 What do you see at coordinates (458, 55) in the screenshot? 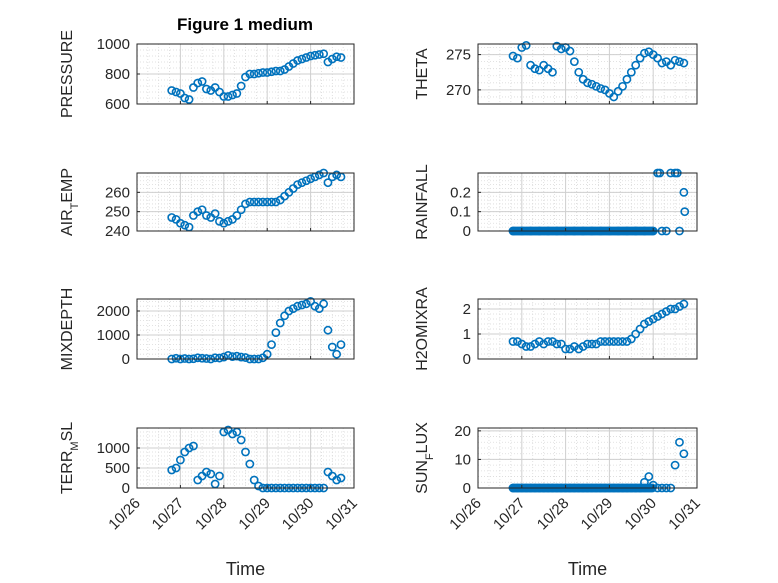
I see `y-tick-label: 275` at bounding box center [458, 55].